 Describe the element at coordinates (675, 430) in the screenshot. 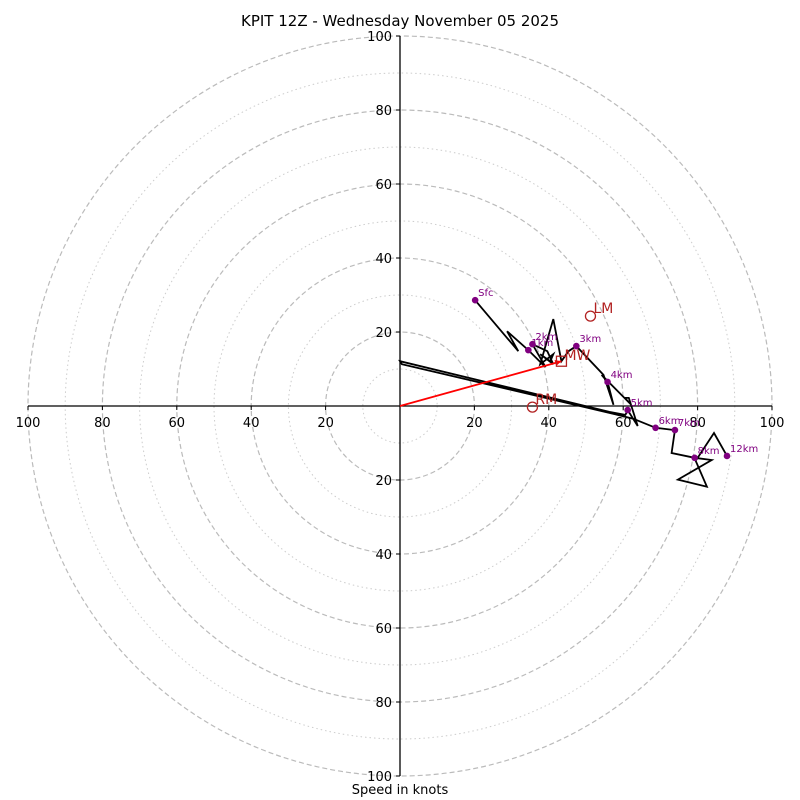

I see `height-marker-7km` at that location.